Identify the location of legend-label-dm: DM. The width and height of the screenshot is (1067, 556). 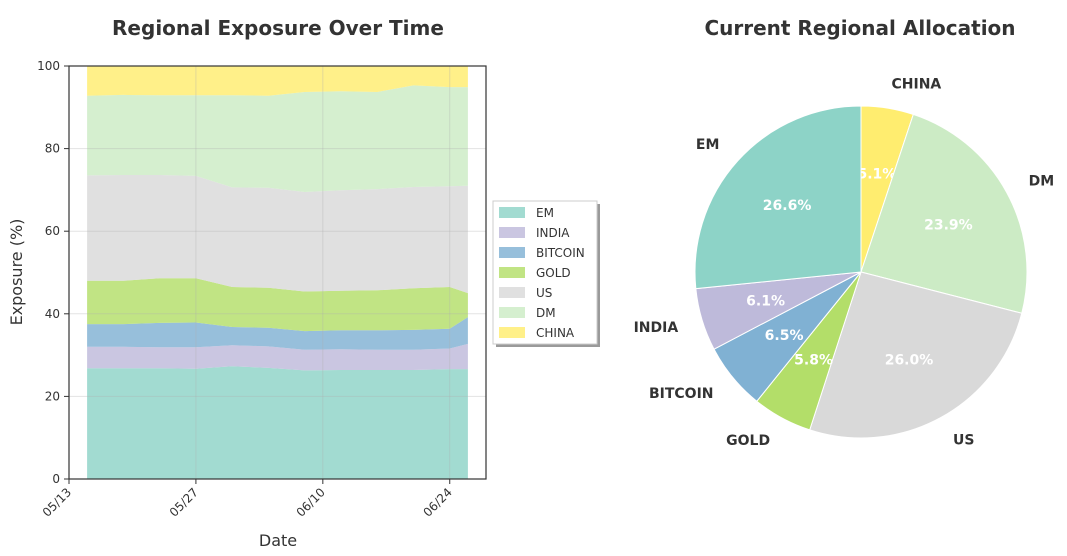
(546, 313).